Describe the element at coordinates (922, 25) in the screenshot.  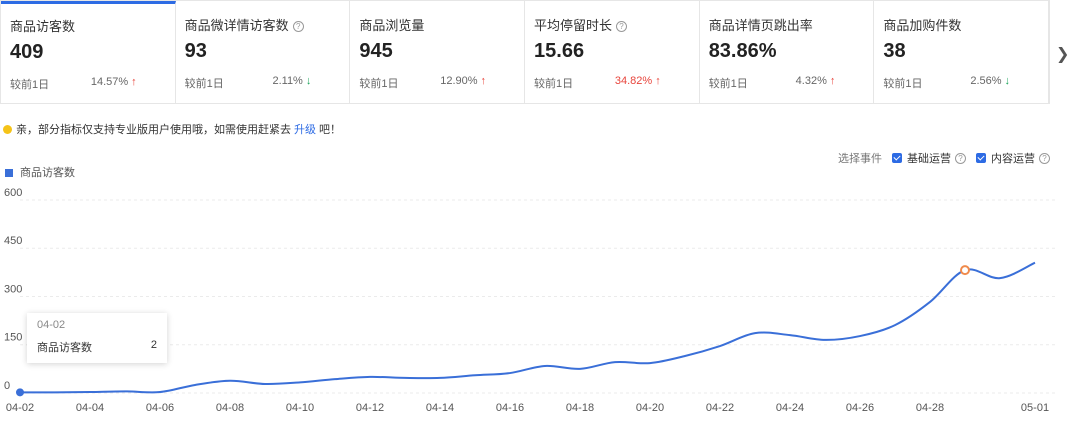
I see `kpi-title: 商品加购件数` at that location.